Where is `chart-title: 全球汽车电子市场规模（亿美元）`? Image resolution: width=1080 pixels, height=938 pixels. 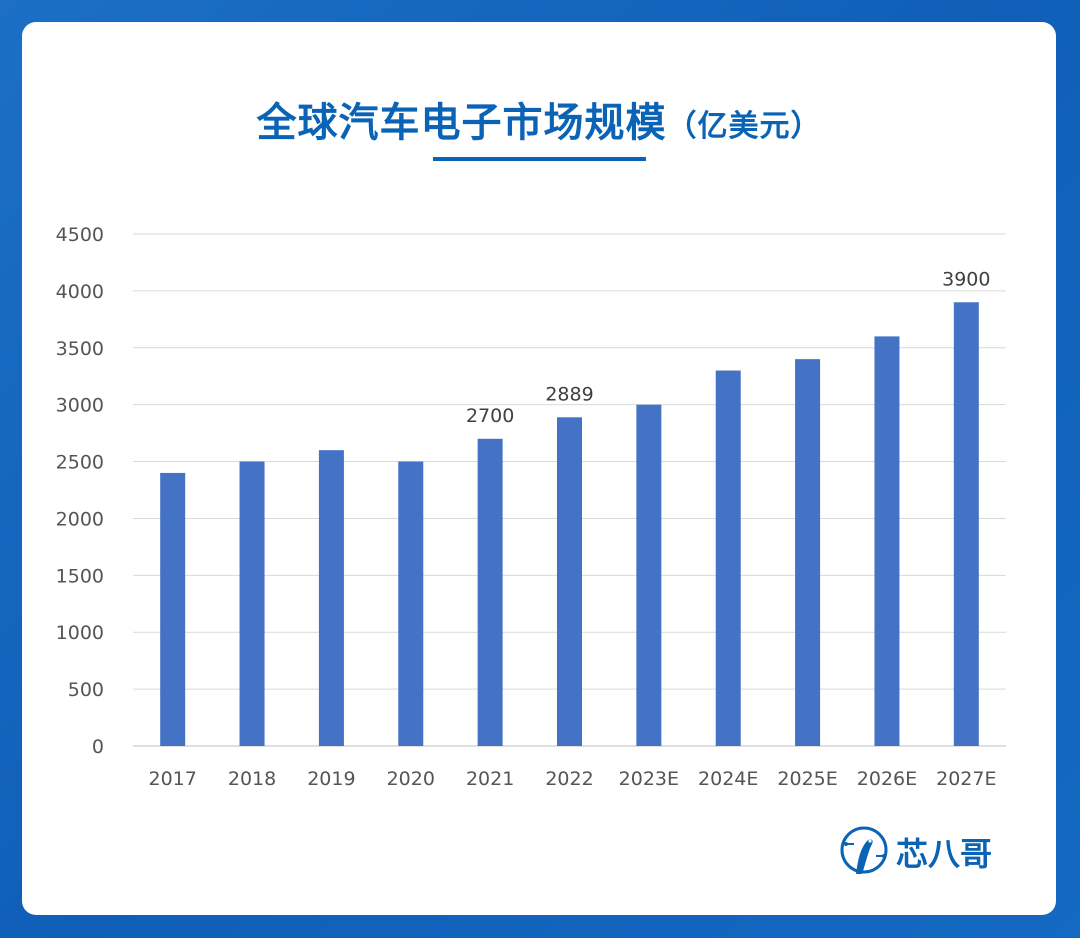 chart-title: 全球汽车电子市场规模（亿美元） is located at coordinates (539, 119).